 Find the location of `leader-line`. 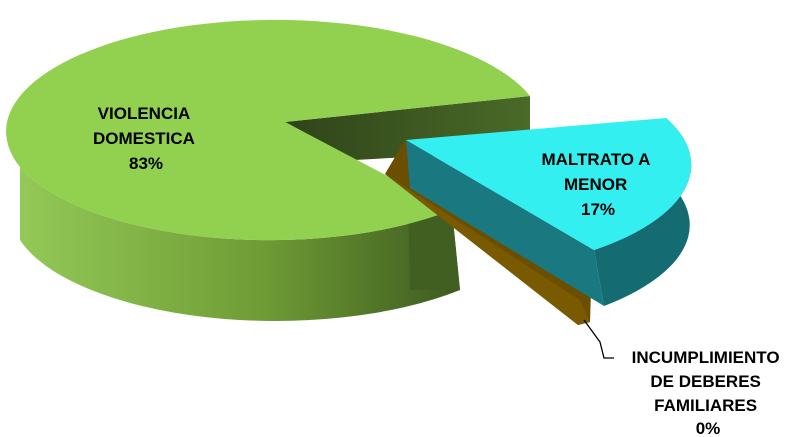

leader-line is located at coordinates (598, 339).